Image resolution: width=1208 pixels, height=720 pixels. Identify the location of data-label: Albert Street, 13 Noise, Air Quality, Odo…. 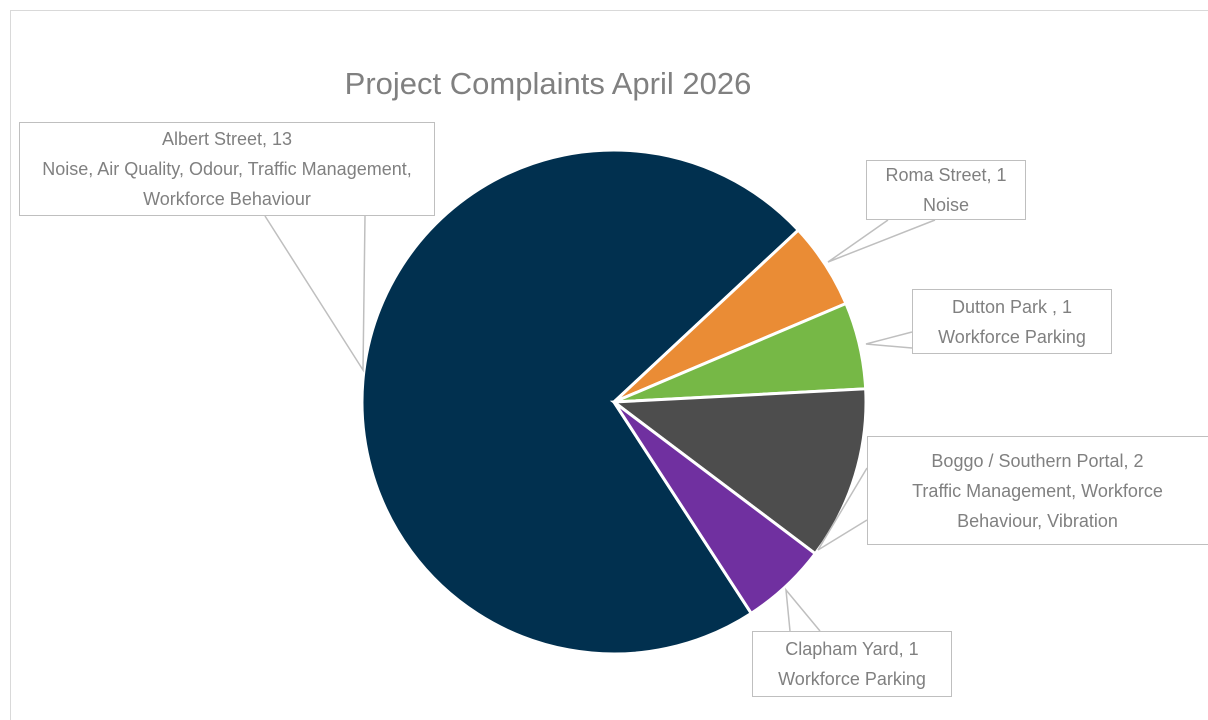
(227, 169).